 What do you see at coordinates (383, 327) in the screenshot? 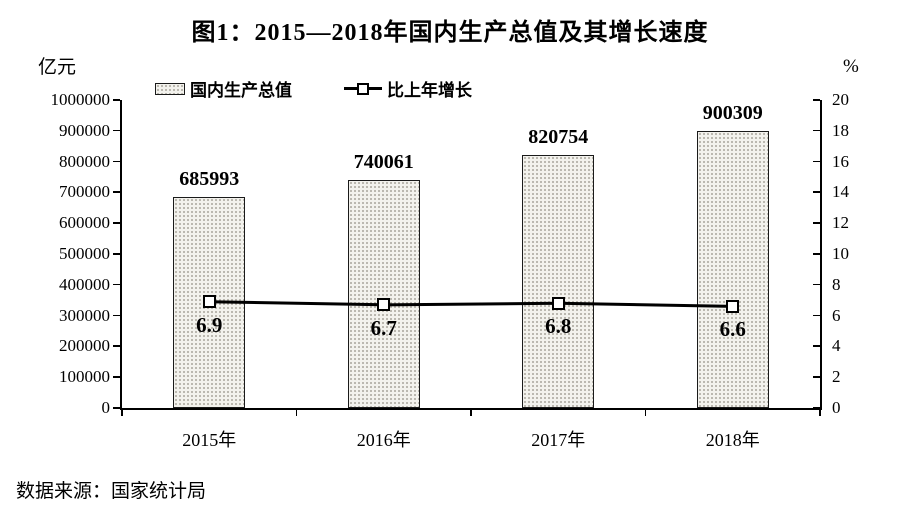
I see `growth-value-label: 6.7` at bounding box center [383, 327].